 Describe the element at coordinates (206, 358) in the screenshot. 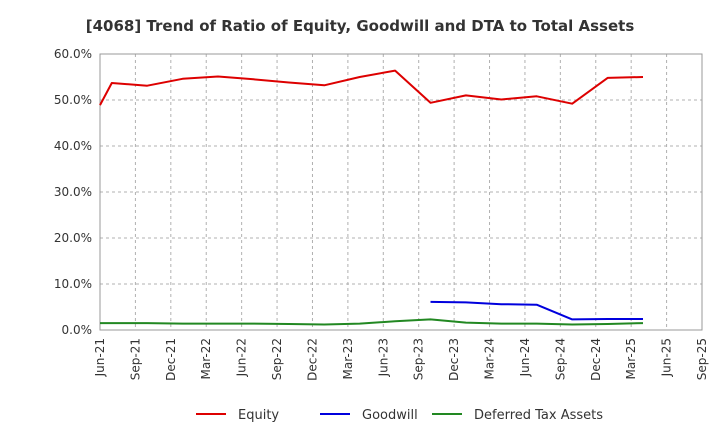

I see `x-tick-label: Mar-22` at that location.